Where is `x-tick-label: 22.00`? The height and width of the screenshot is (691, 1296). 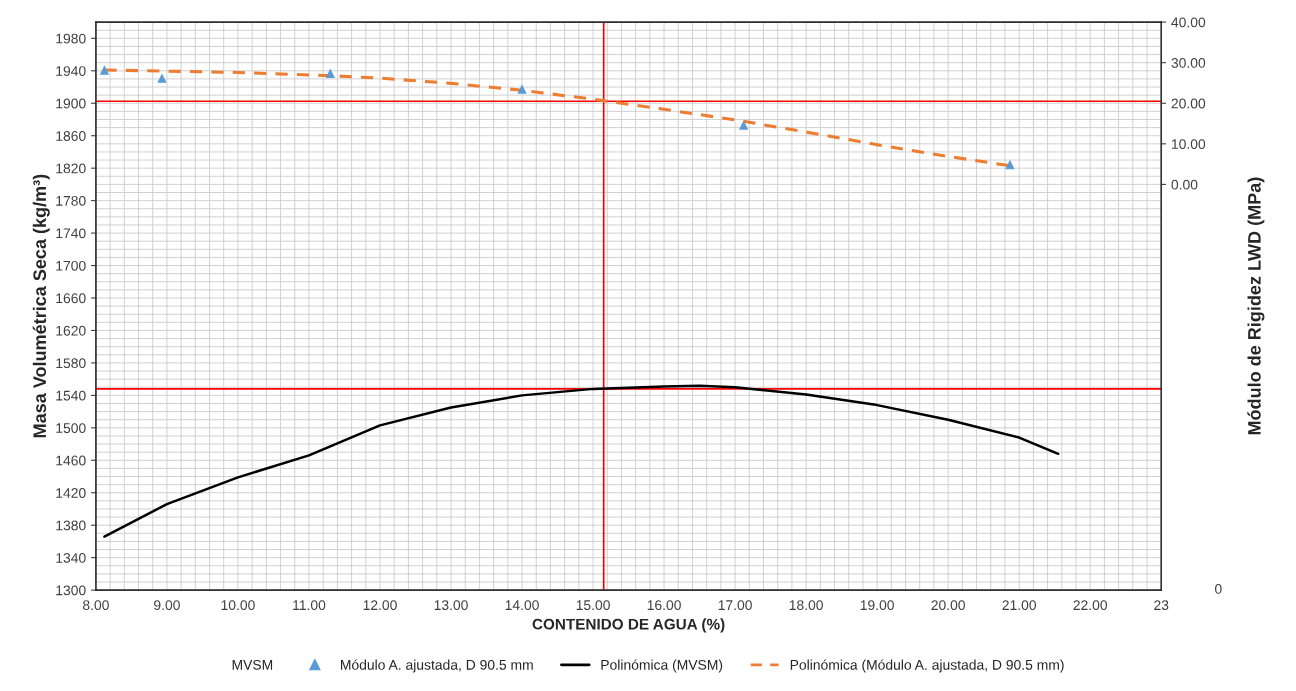 x-tick-label: 22.00 is located at coordinates (1090, 605).